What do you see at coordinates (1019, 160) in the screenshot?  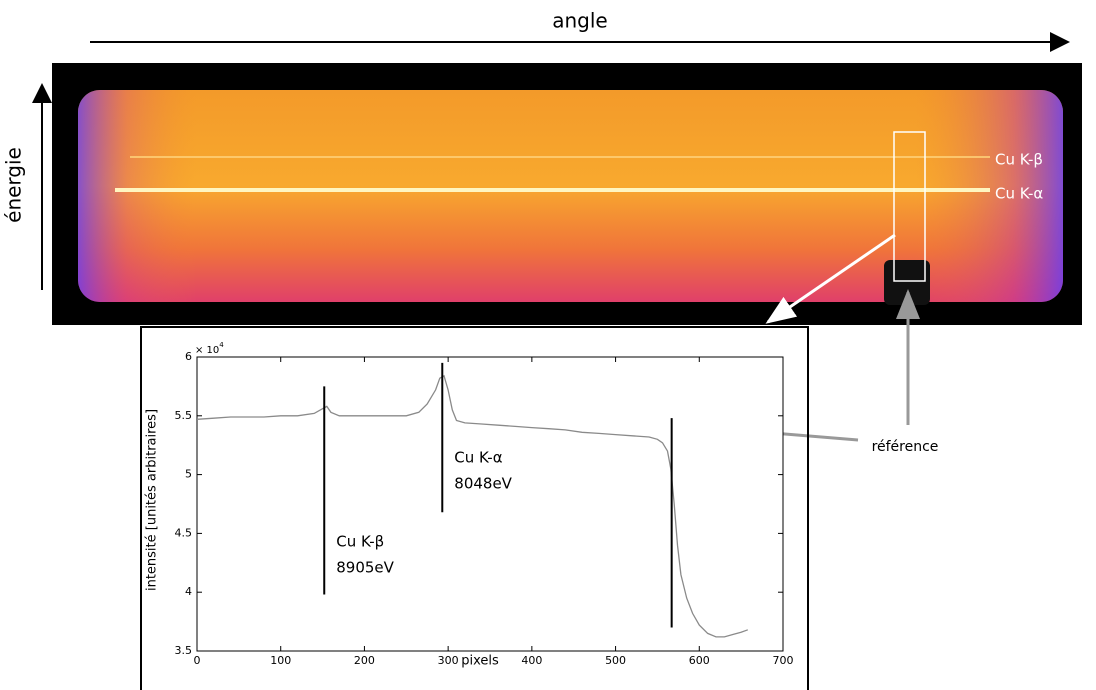 I see `kbeta-image-label: Cu K-β` at bounding box center [1019, 160].